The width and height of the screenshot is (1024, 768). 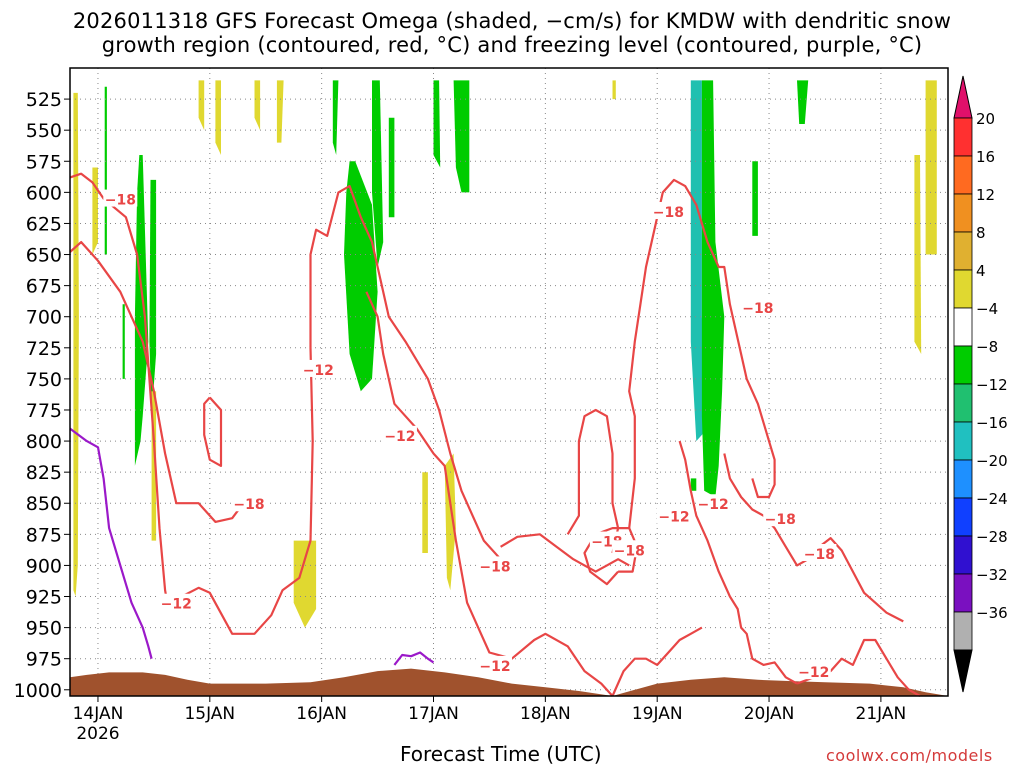 I want to click on y-tick-label-650: 650, so click(x=44, y=256).